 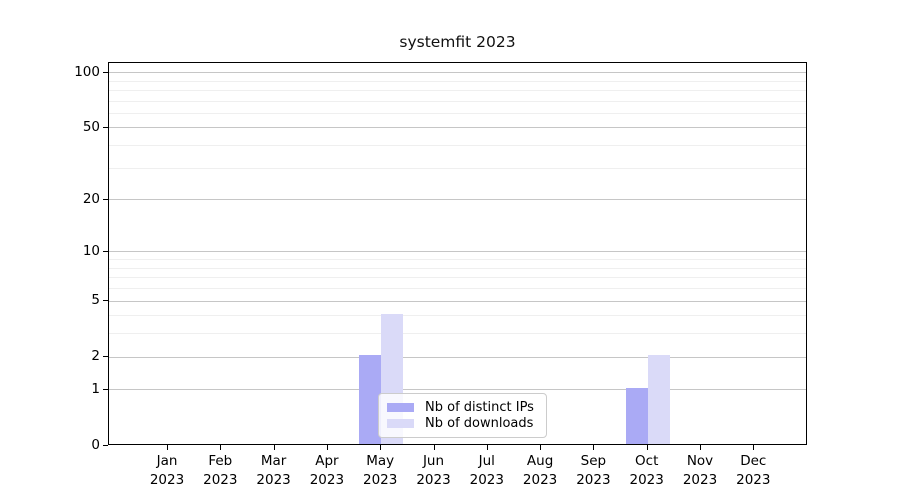 I want to click on x-tick-label: Jan 2023, so click(x=167, y=471).